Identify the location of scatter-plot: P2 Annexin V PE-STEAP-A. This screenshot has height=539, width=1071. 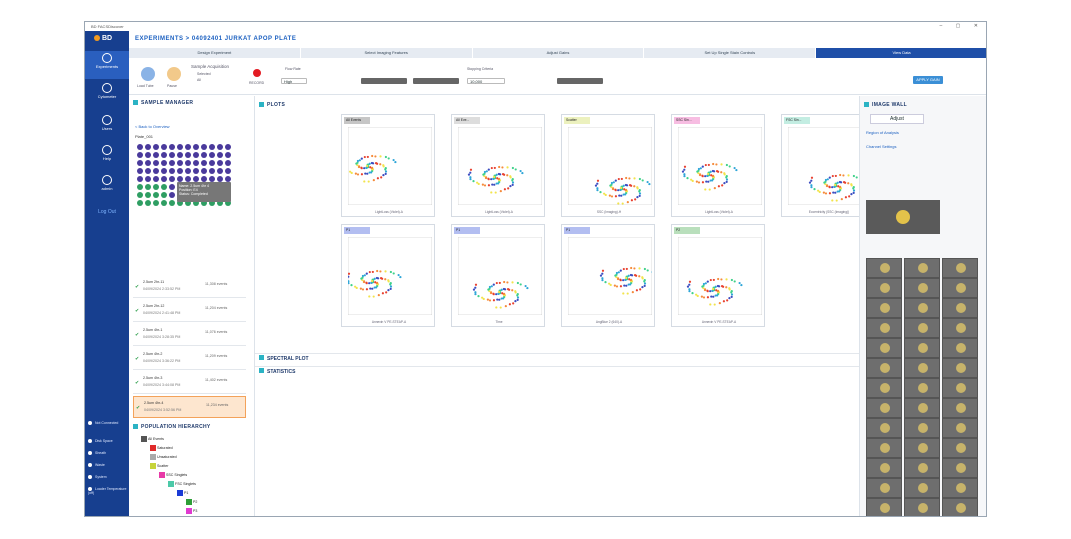
(718, 275).